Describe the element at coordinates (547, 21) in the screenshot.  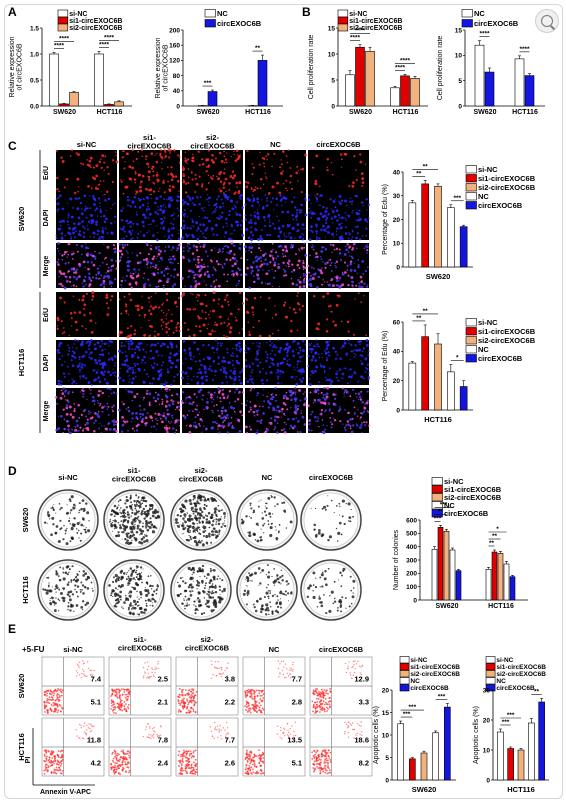
I see `zoom-in-icon` at that location.